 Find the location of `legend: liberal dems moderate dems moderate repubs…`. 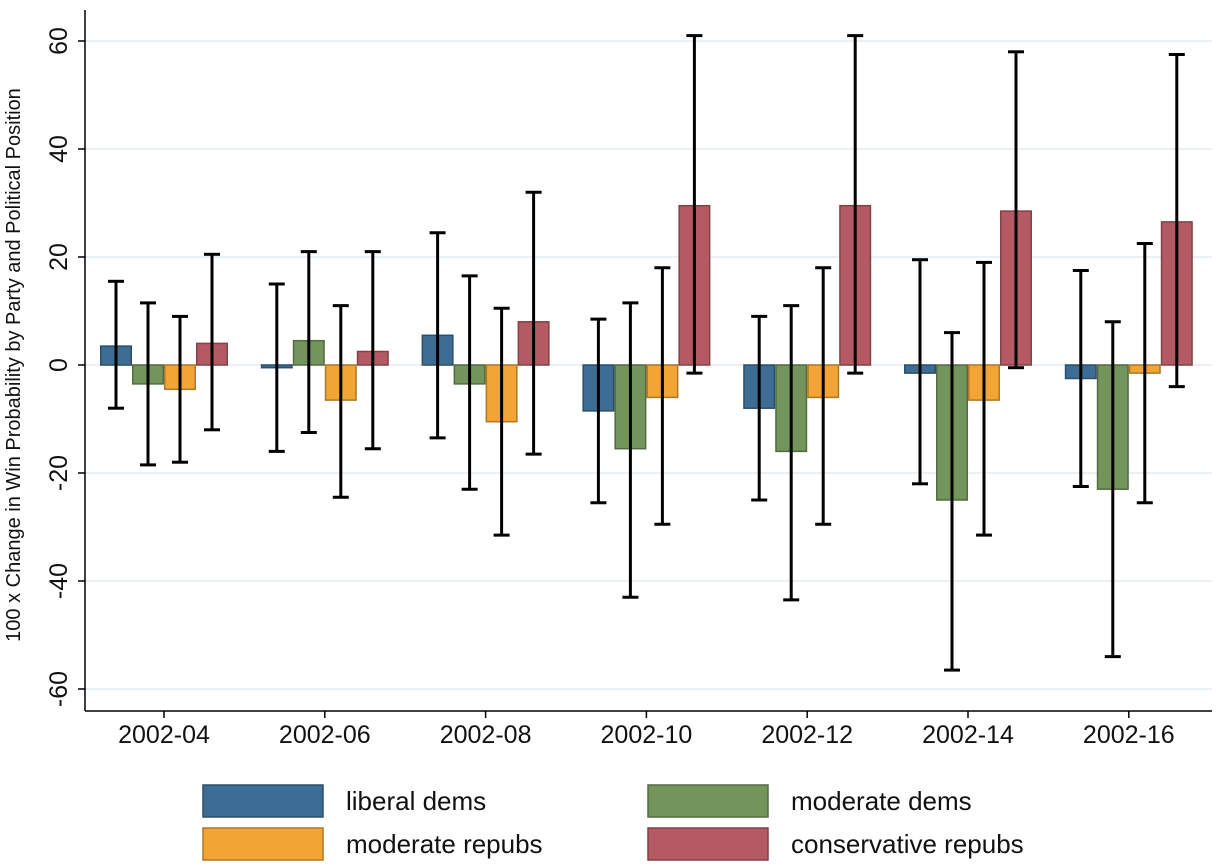

legend: liberal dems moderate dems moderate repubs… is located at coordinates (613, 822).